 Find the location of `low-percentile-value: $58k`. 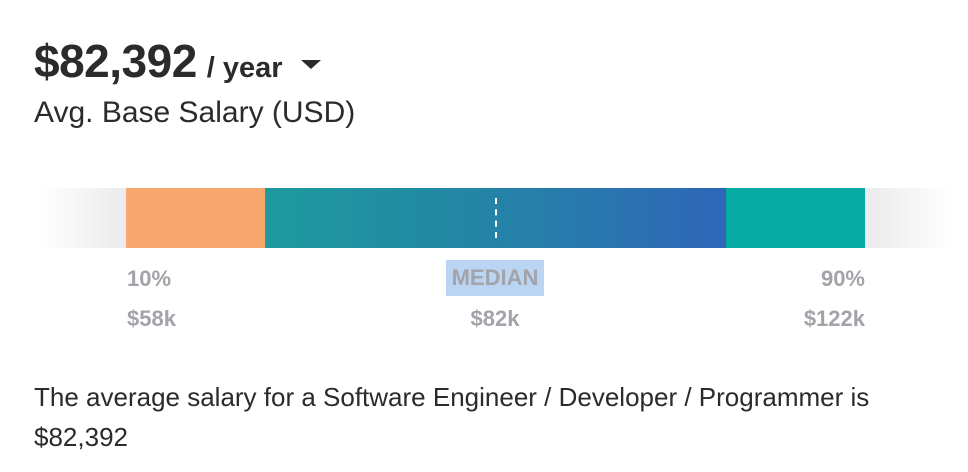

low-percentile-value: $58k is located at coordinates (151, 318).